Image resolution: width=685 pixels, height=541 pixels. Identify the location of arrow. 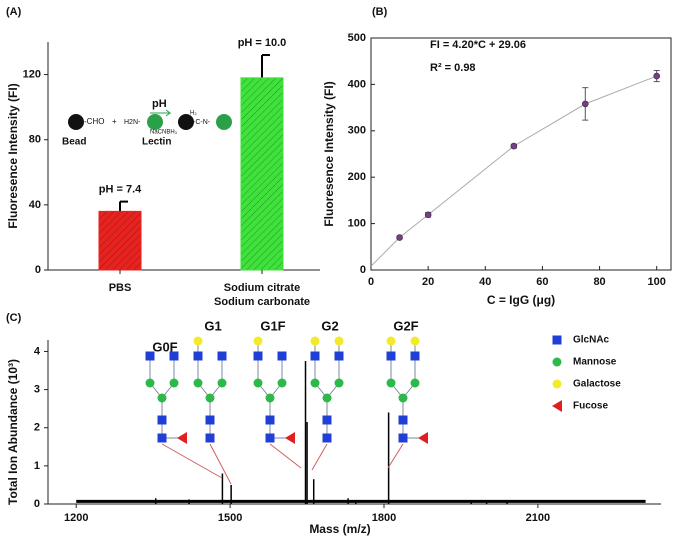
(161, 113).